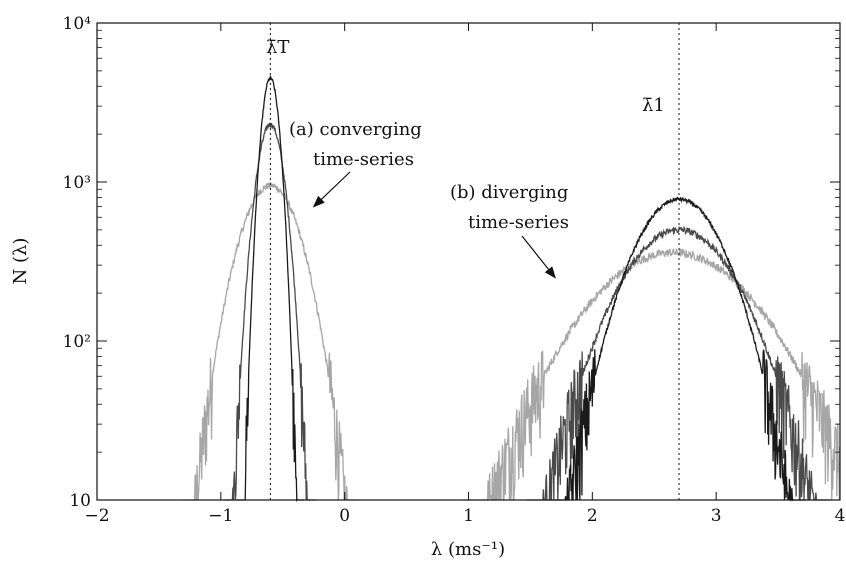 The width and height of the screenshot is (846, 565). Describe the element at coordinates (468, 516) in the screenshot. I see `x-tick-label: 1` at that location.